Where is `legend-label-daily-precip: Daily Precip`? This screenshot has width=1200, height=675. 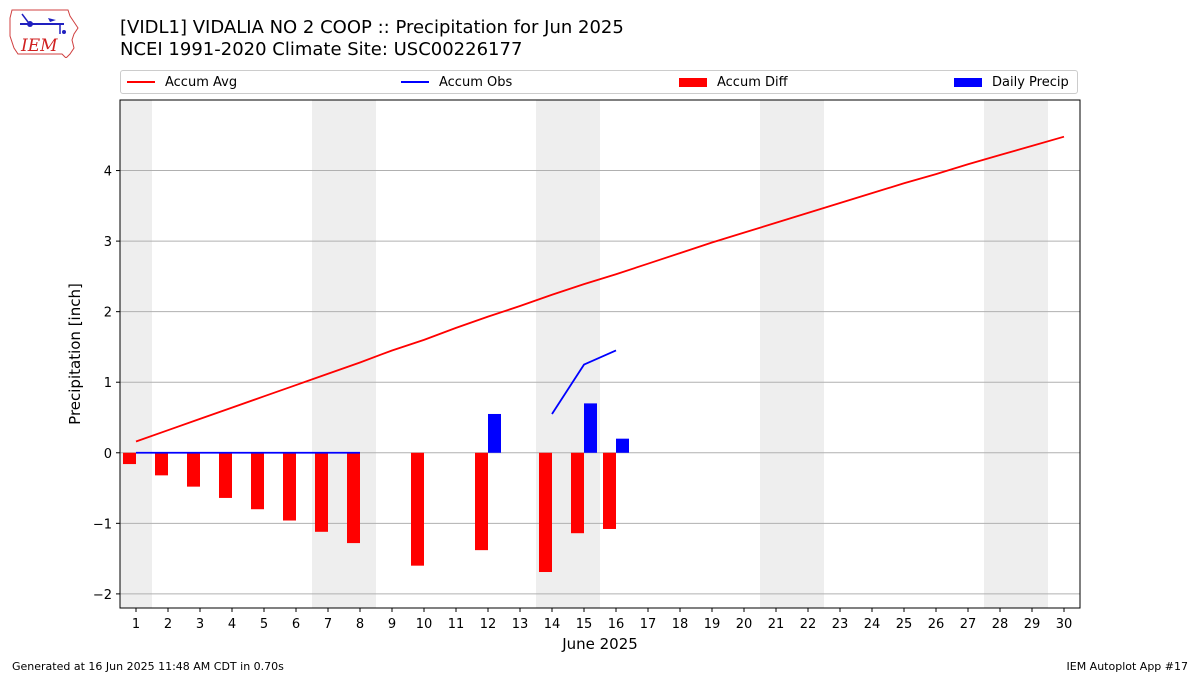
legend-label-daily-precip: Daily Precip is located at coordinates (1030, 82).